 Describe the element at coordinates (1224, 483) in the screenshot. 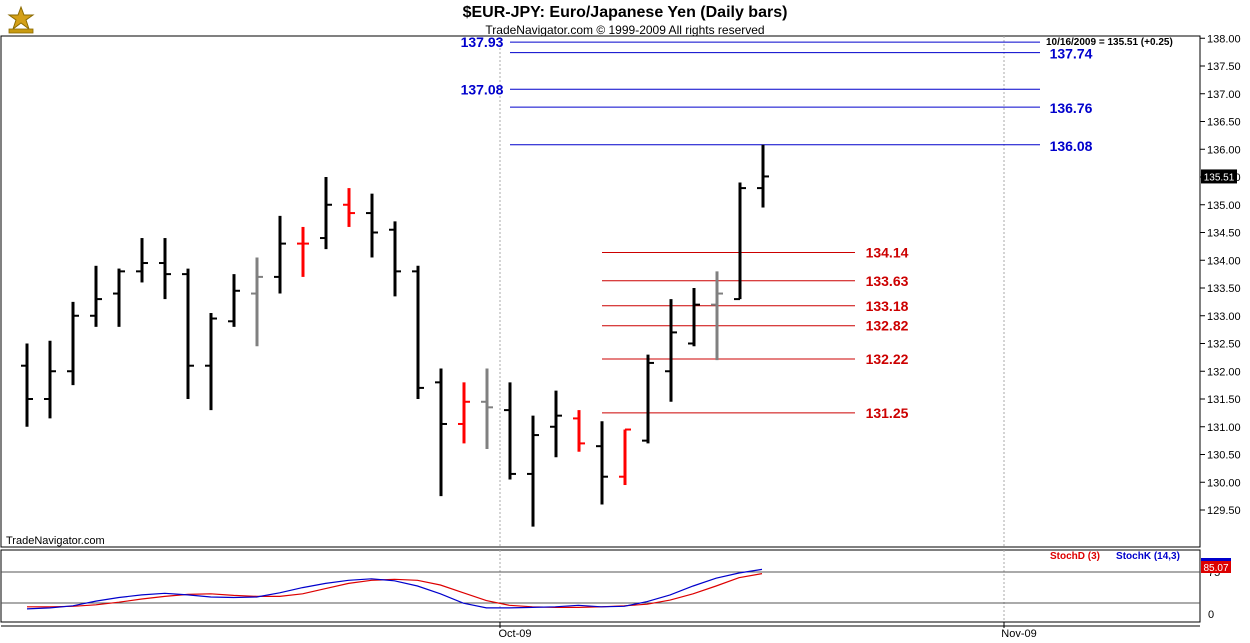

I see `y-tick-label: 130.00` at that location.